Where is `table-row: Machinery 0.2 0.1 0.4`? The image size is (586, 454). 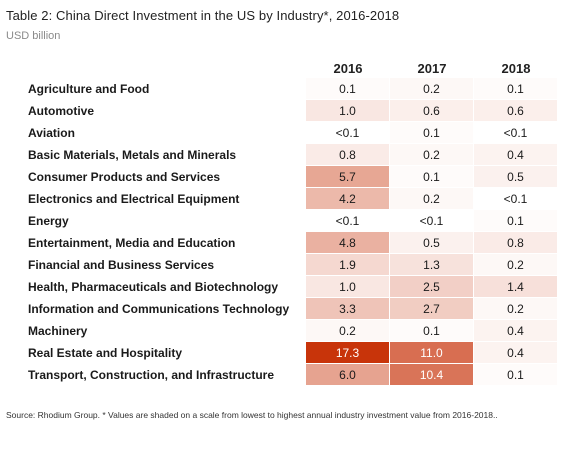 table-row: Machinery 0.2 0.1 0.4 is located at coordinates (293, 331).